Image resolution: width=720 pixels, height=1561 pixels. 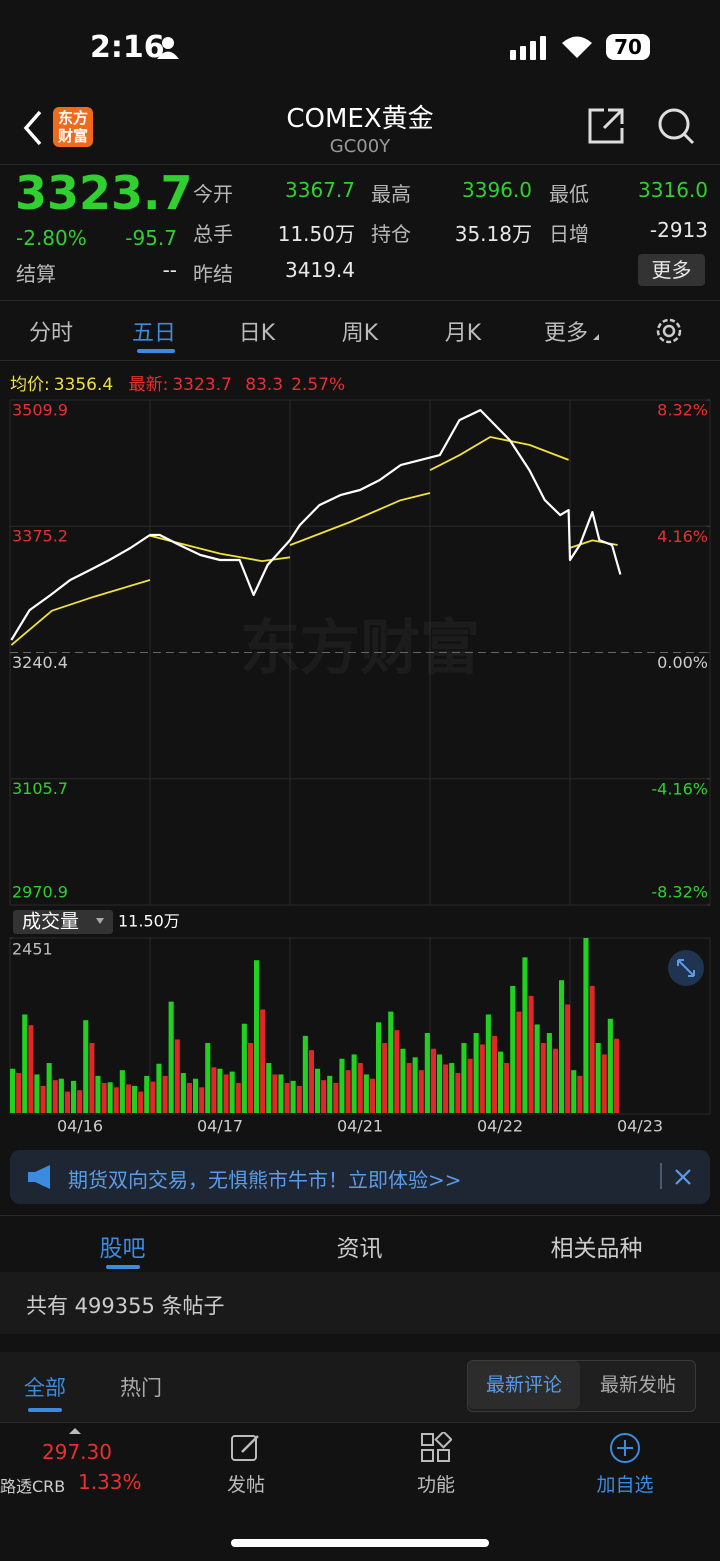 What do you see at coordinates (391, 234) in the screenshot?
I see `field-label: 持仓` at bounding box center [391, 234].